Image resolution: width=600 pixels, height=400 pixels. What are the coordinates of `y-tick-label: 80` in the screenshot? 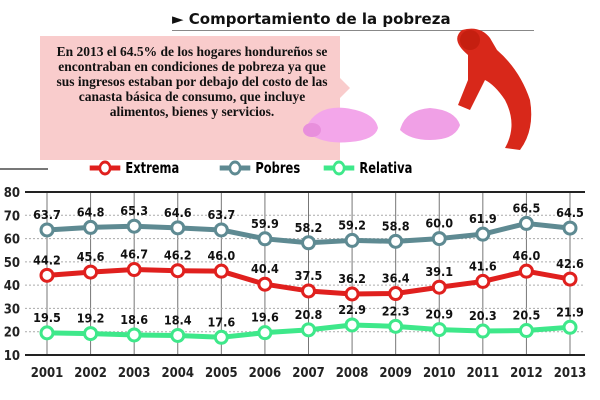 It's located at (12, 193).